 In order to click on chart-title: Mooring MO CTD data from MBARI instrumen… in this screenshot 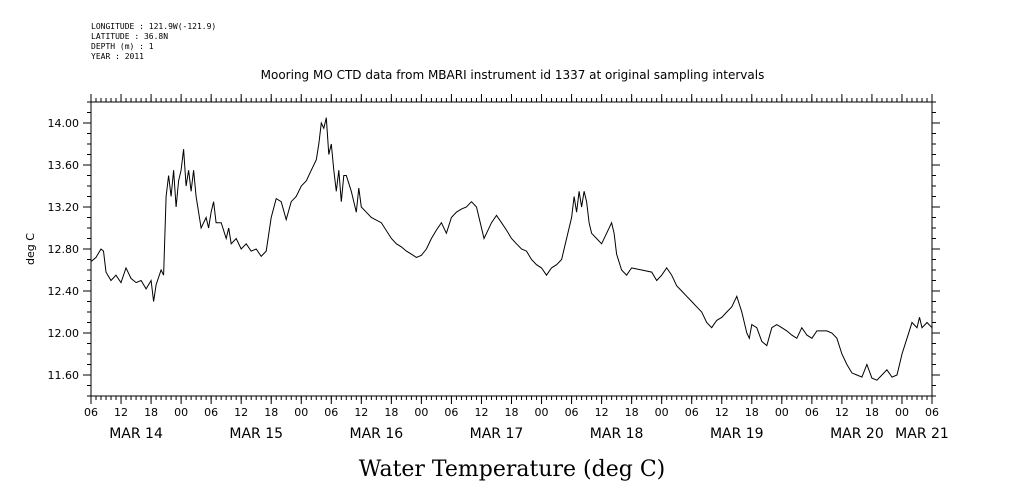, I will do `click(512, 75)`.